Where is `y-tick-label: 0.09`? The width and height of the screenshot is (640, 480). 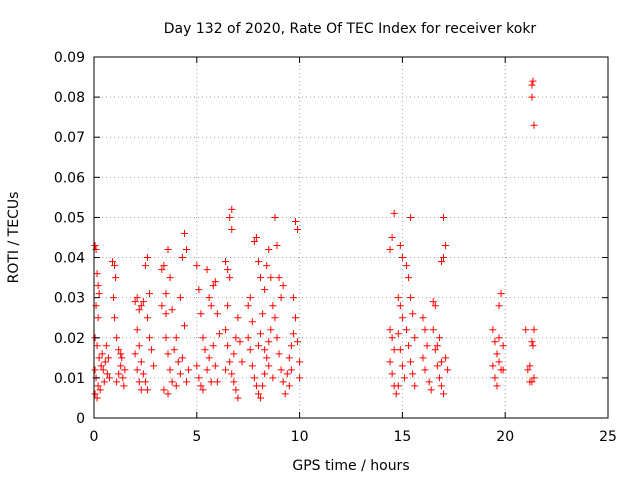 y-tick-label: 0.09 is located at coordinates (69, 58).